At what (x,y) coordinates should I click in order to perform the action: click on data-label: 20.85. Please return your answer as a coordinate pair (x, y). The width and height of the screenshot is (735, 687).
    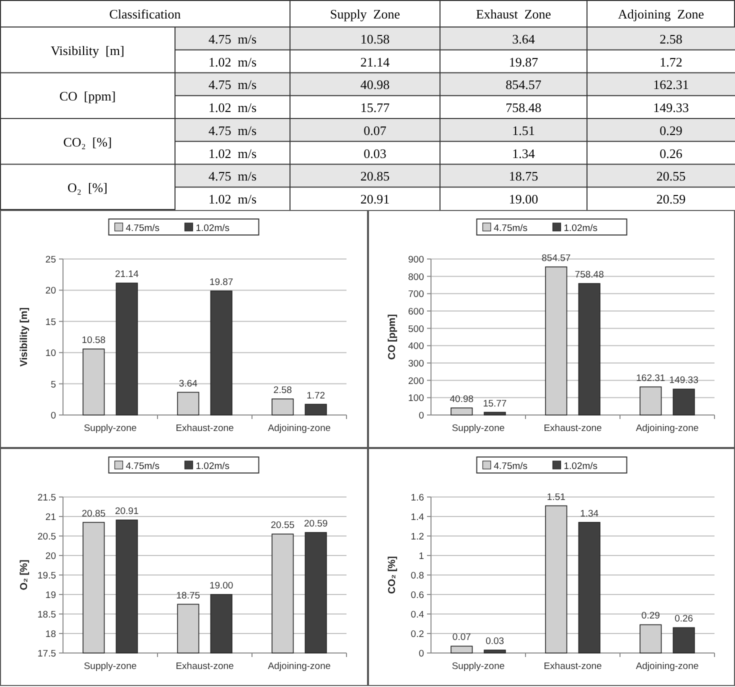
    Looking at the image, I should click on (94, 514).